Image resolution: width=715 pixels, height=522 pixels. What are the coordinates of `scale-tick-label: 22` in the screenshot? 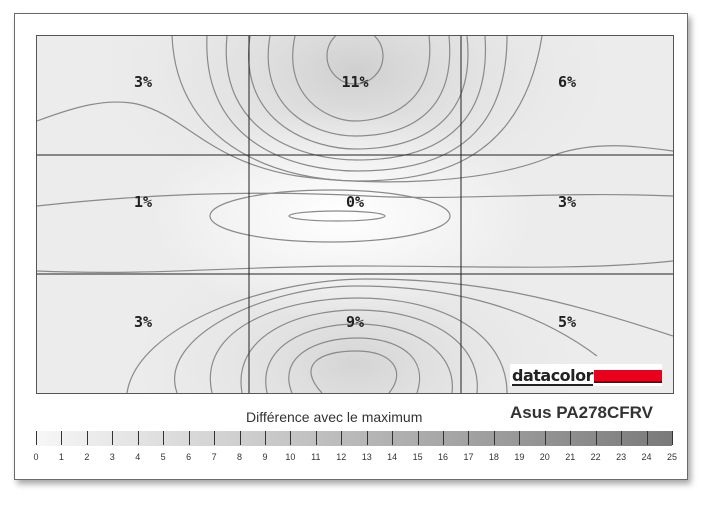 It's located at (595, 457).